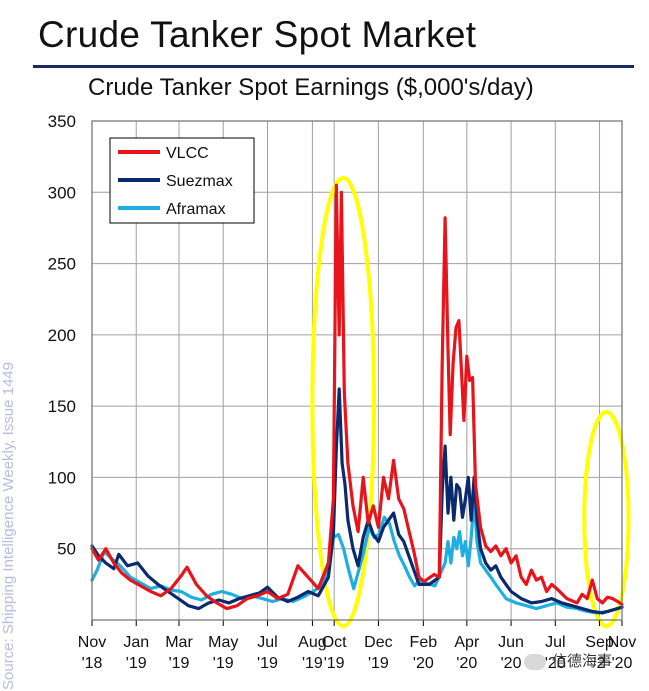  I want to click on chart-title: Crude Tanker Spot Earnings ($,000's/day), so click(311, 87).